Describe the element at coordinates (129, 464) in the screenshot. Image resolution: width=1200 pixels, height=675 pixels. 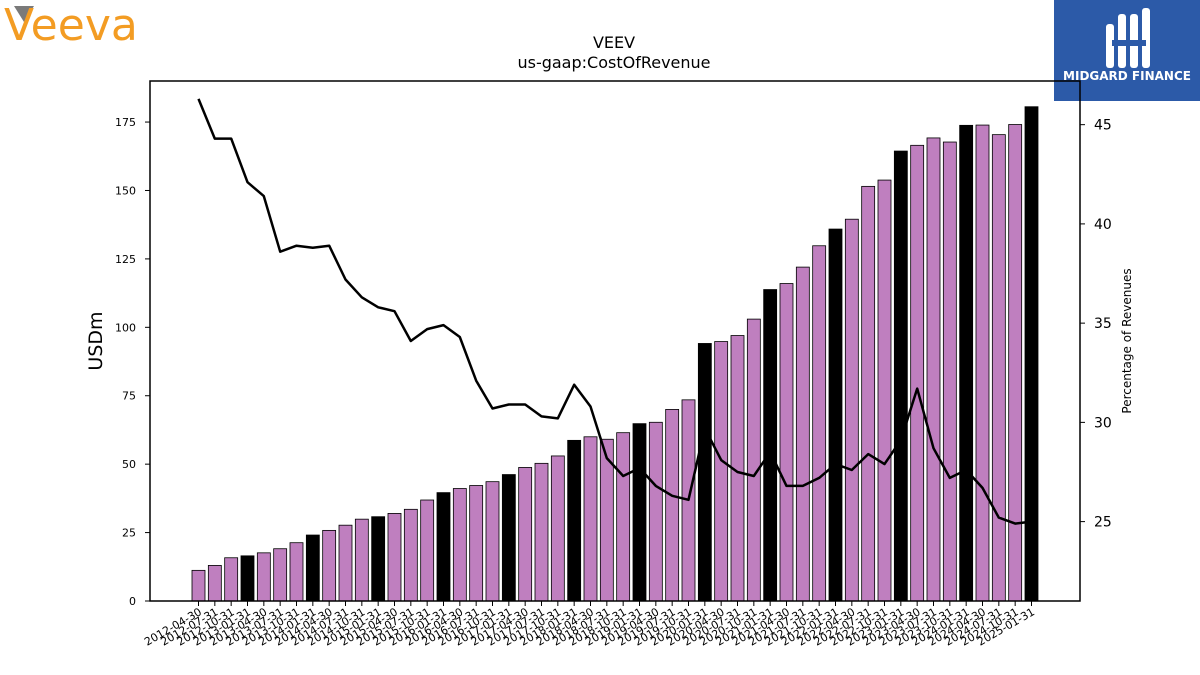
I see `y-tick-label: 50` at that location.